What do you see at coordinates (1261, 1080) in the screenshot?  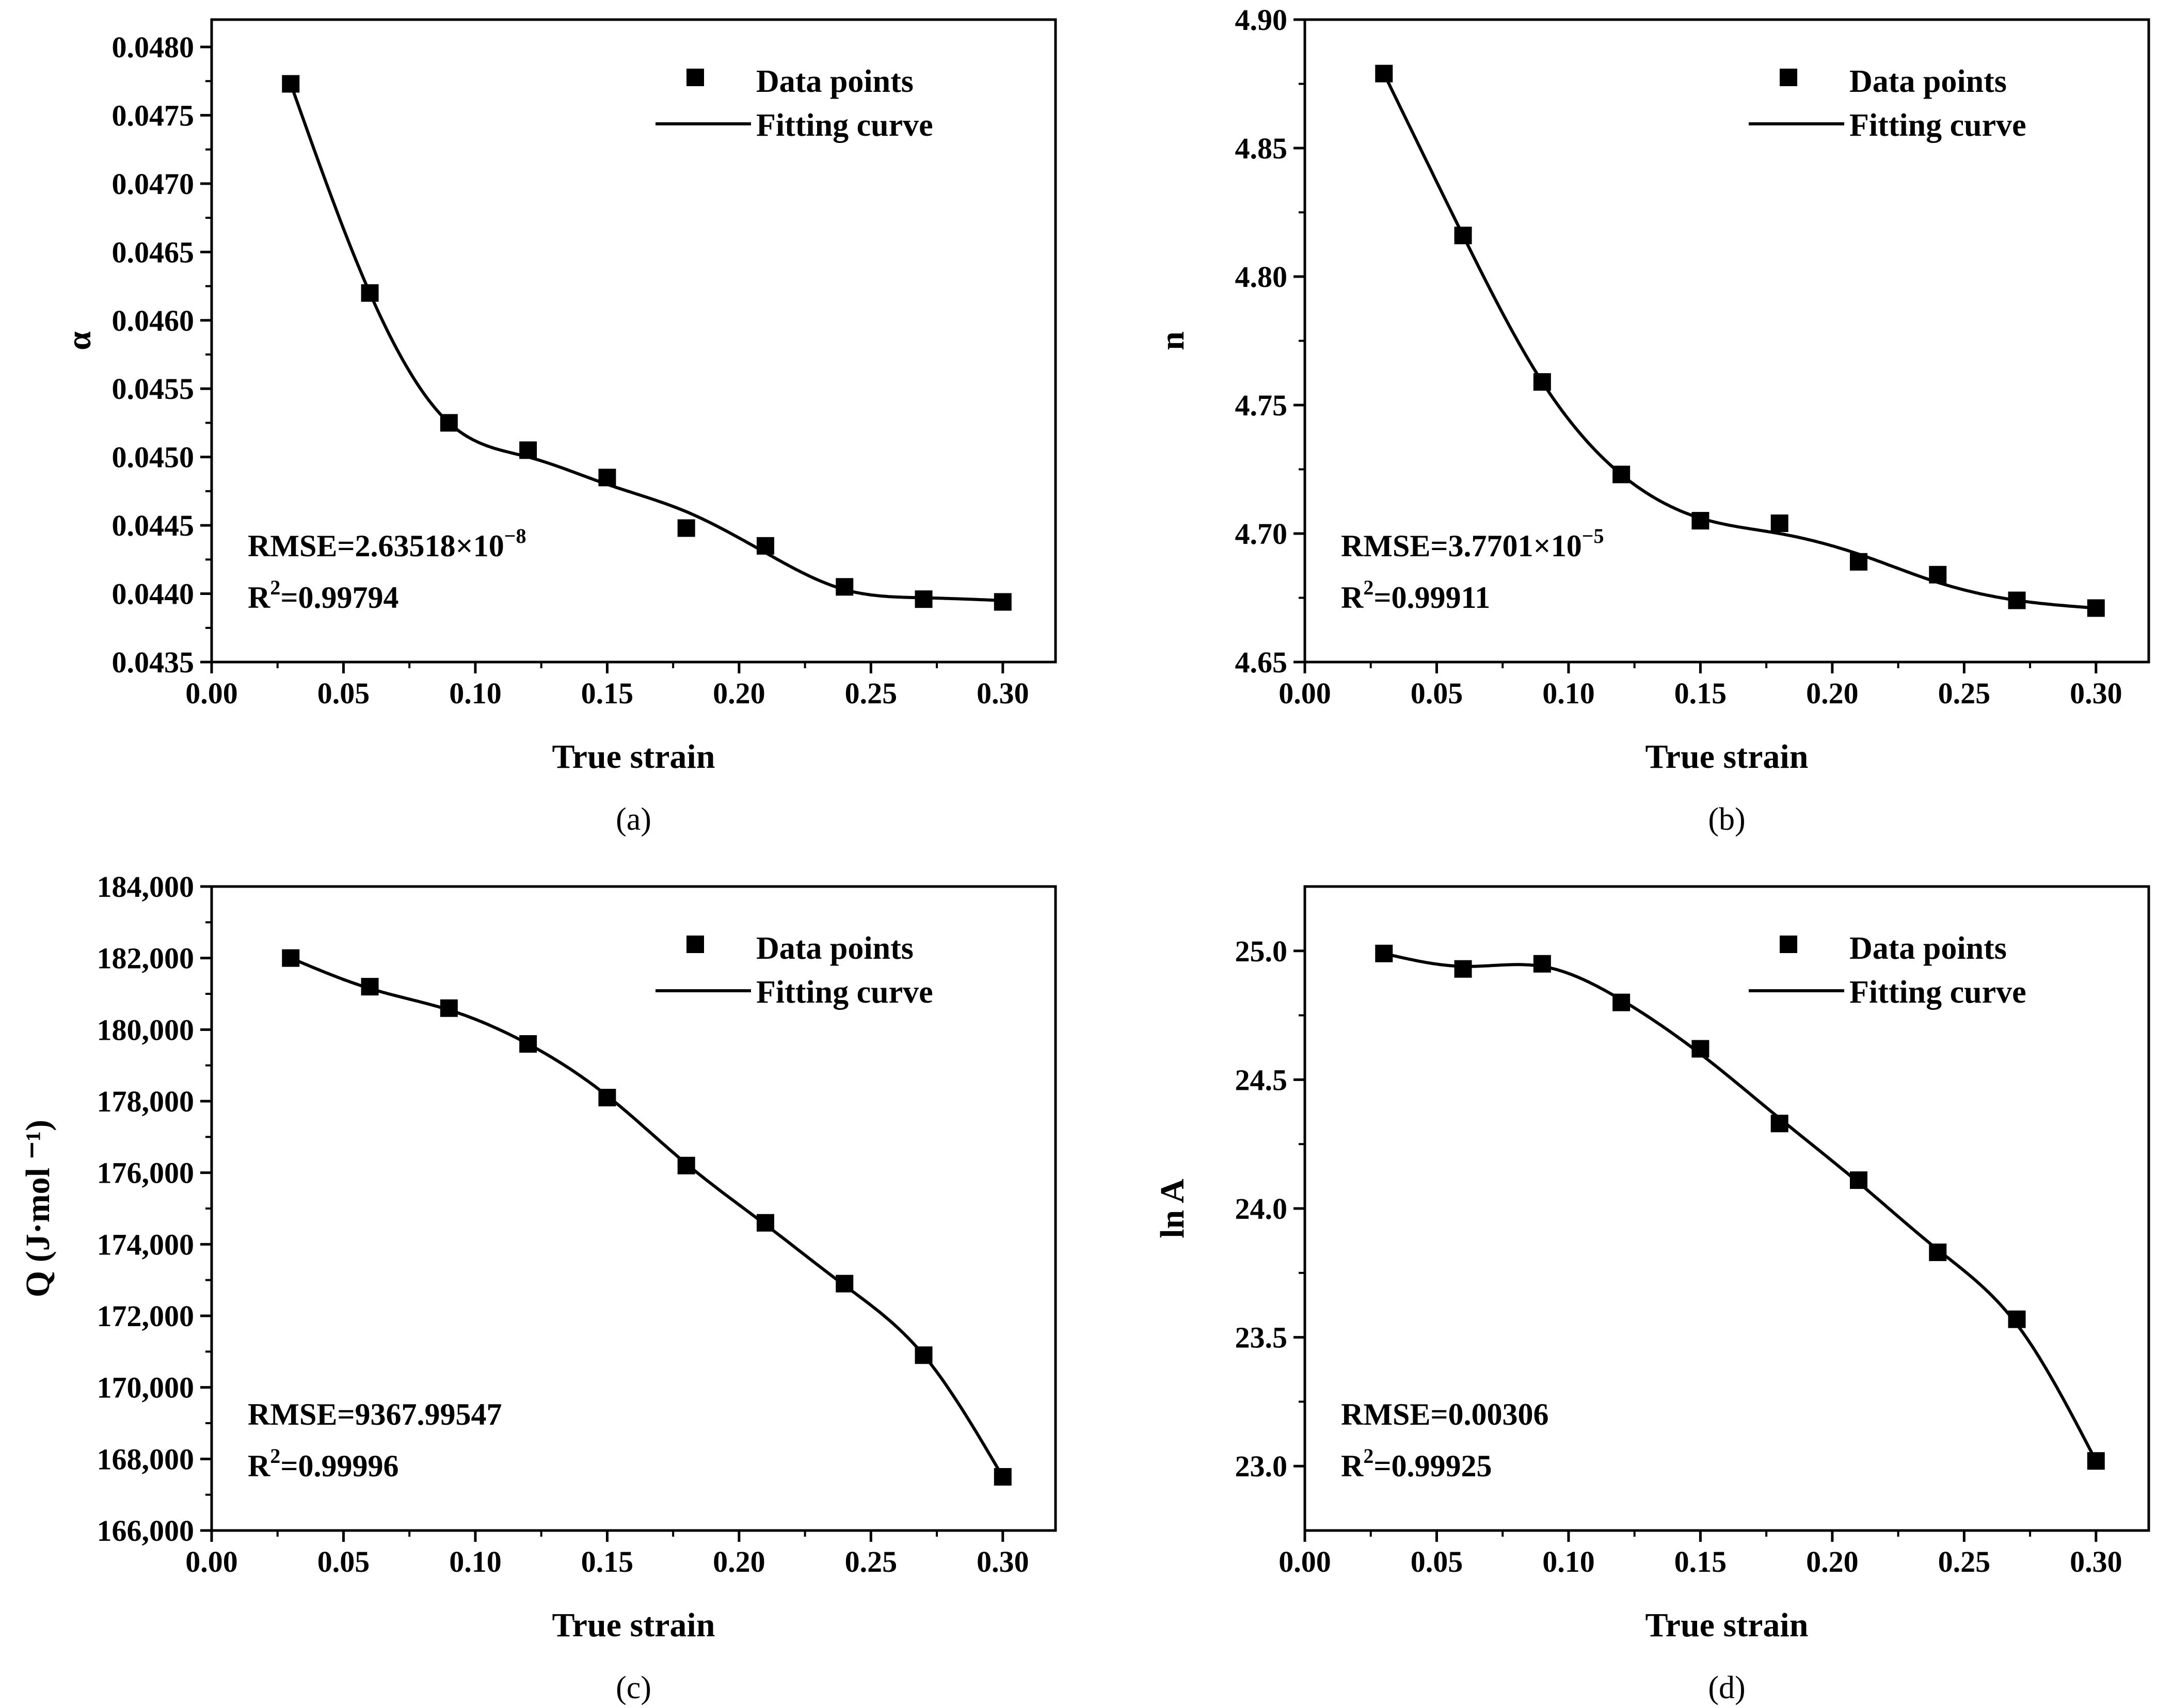 I see `y-tick-label: 24.5` at bounding box center [1261, 1080].